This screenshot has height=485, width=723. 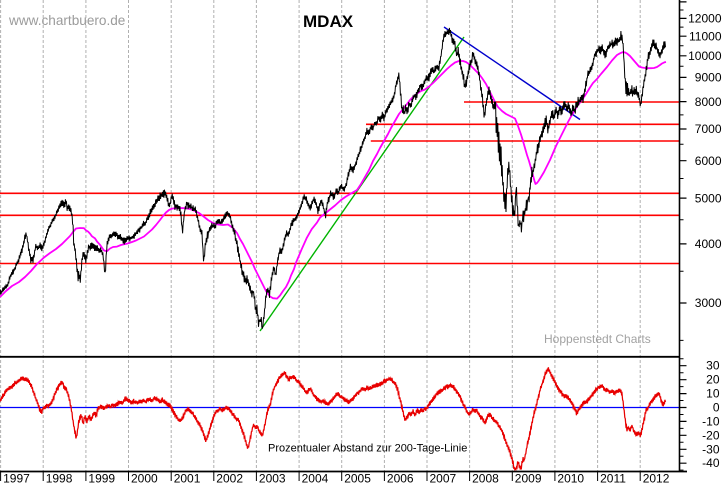 I want to click on svg-text: -10, so click(x=711, y=421).